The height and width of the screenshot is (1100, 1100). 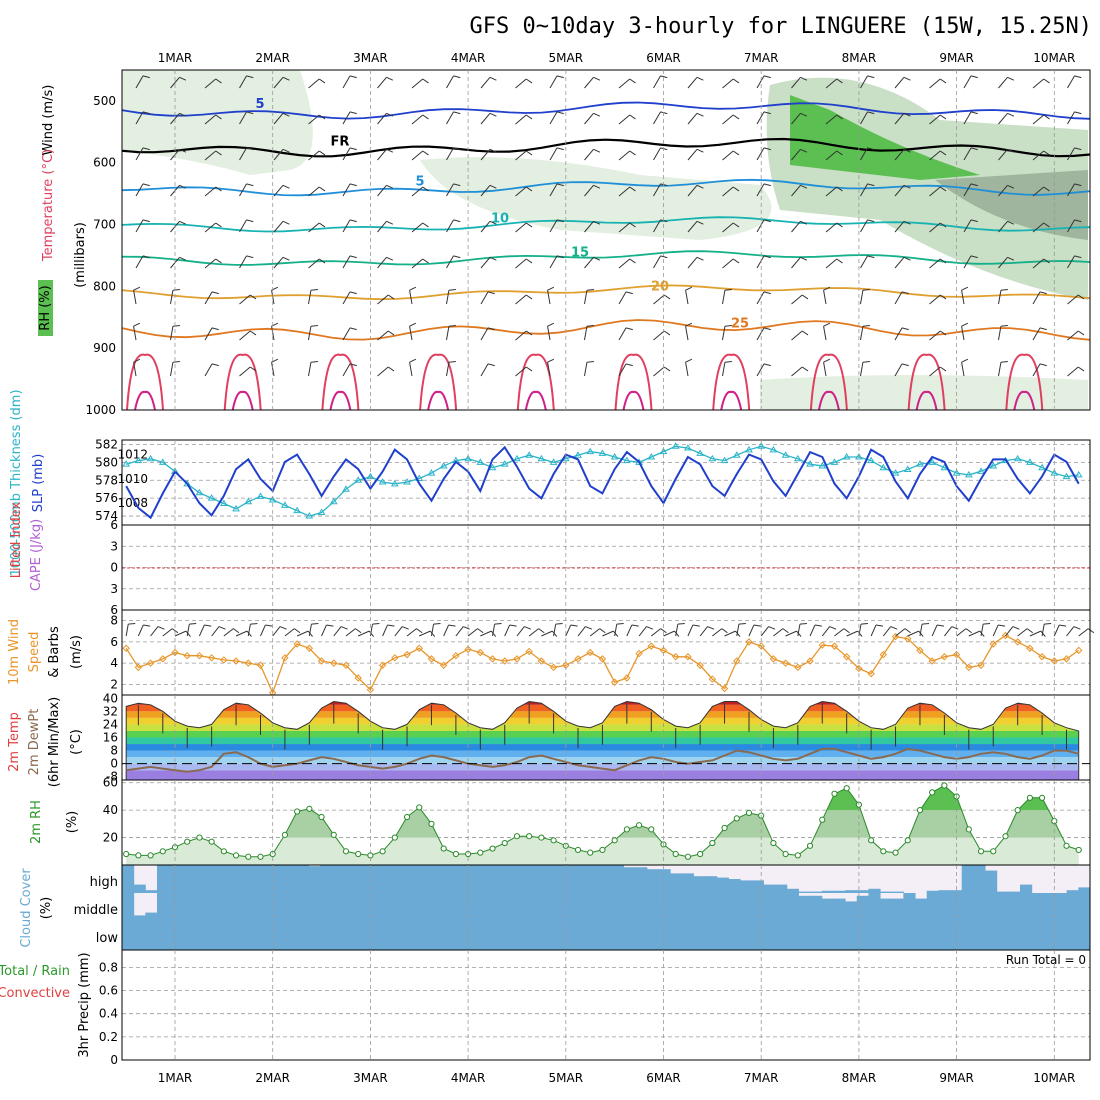 What do you see at coordinates (370, 58) in the screenshot?
I see `x-tick-label-top: 3MAR` at bounding box center [370, 58].